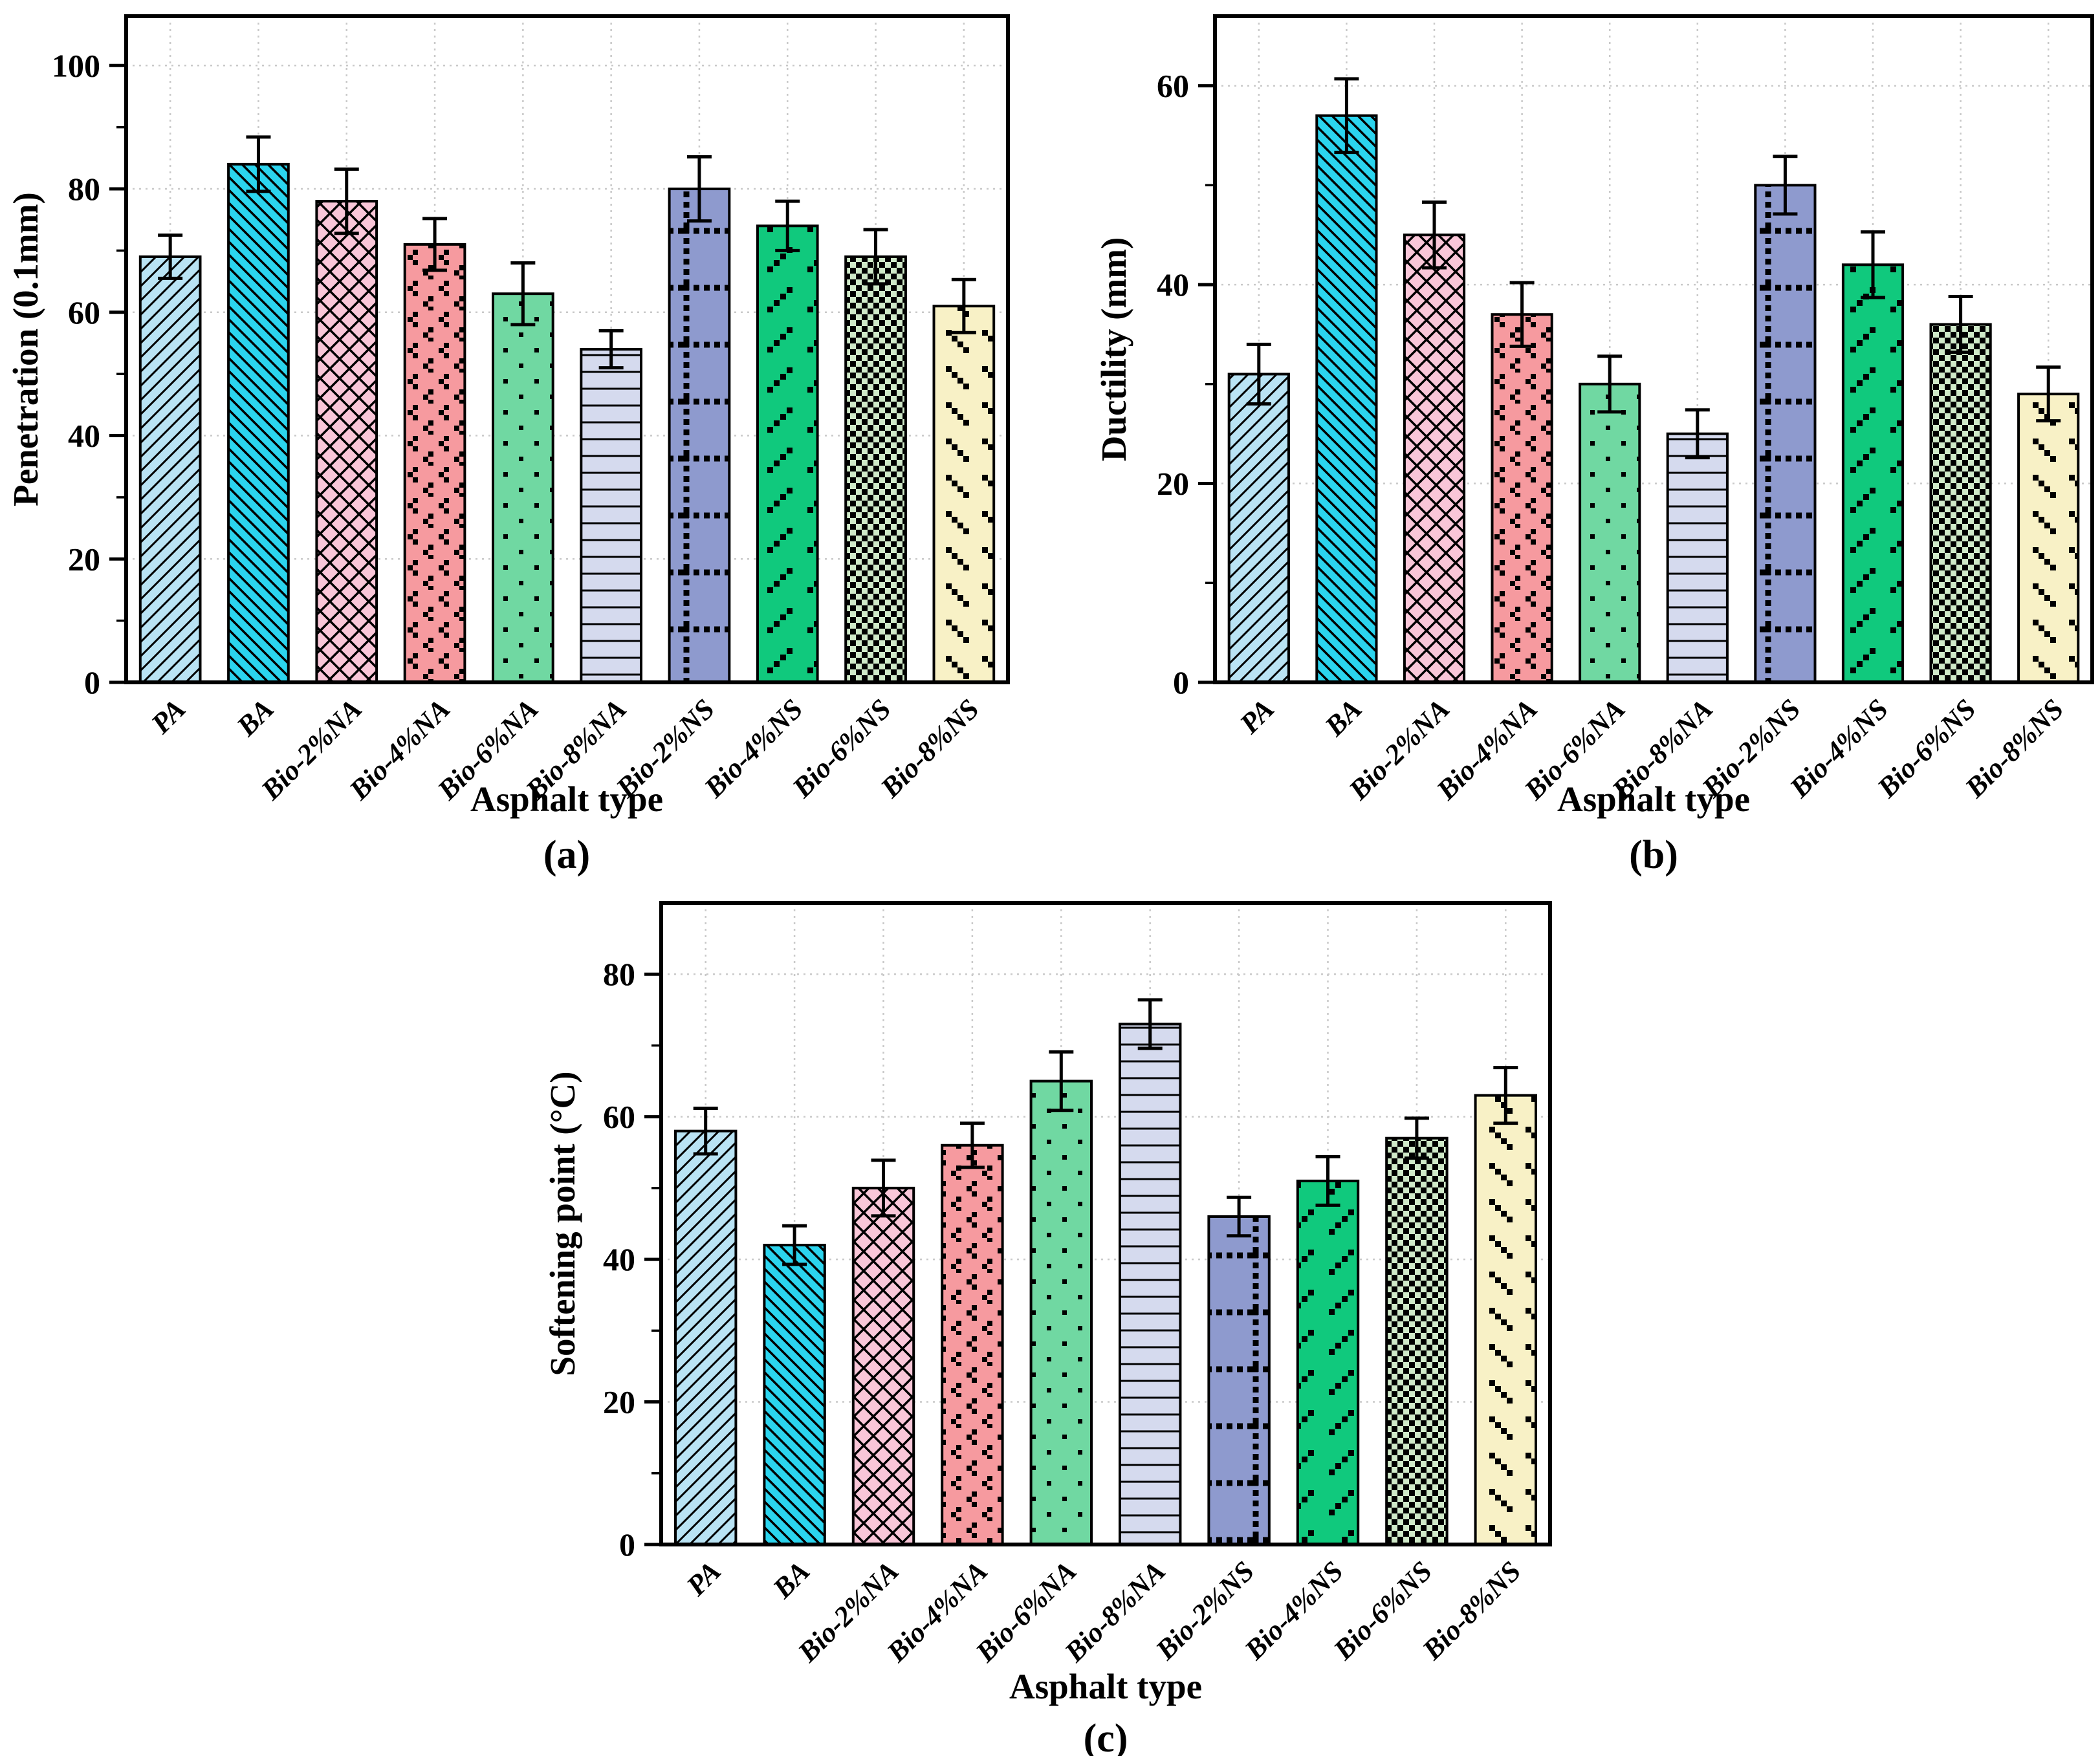  What do you see at coordinates (25, 349) in the screenshot?
I see `y-axis-title: Penetration (0.1mm)` at bounding box center [25, 349].